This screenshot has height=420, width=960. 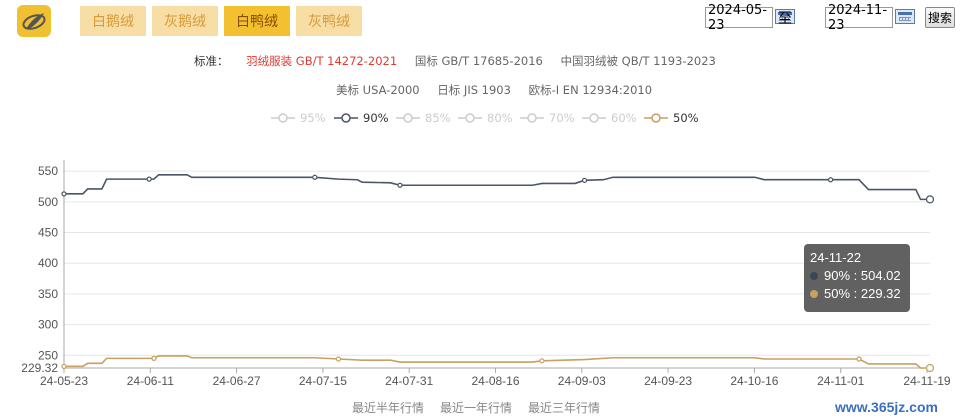 I want to click on legend-item-80: 80%, so click(x=485, y=118).